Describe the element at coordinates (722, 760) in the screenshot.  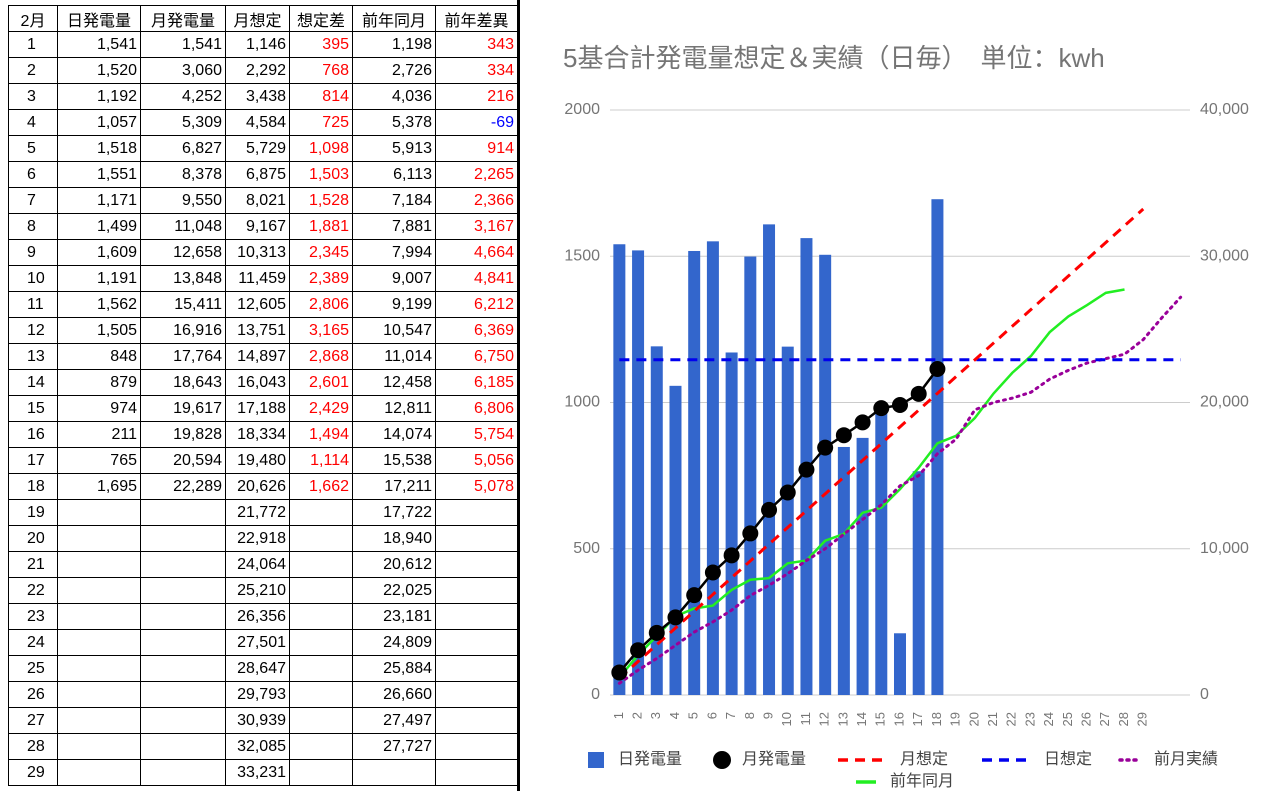
I see `legend-swatch` at that location.